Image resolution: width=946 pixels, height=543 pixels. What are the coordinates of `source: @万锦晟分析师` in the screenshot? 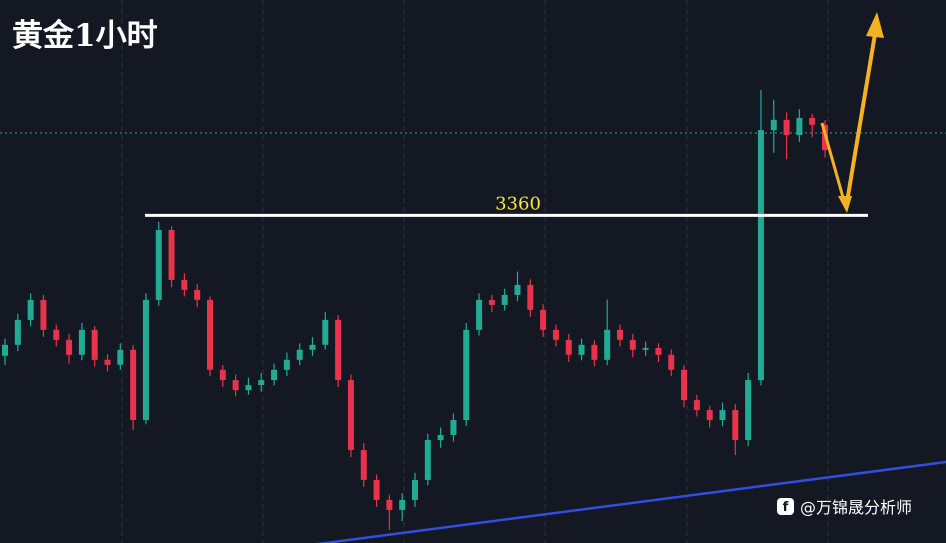 It's located at (856, 507).